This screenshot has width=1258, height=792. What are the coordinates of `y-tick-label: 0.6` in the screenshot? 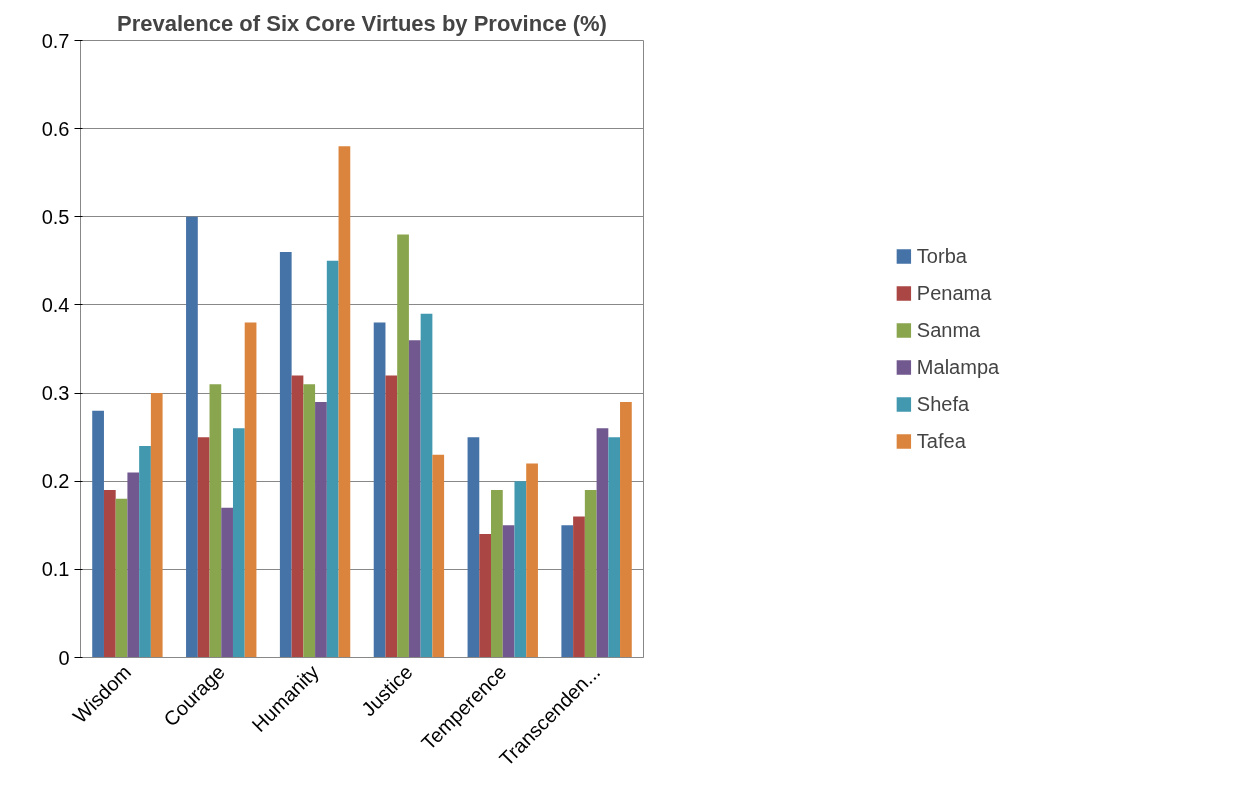 It's located at (55, 128).